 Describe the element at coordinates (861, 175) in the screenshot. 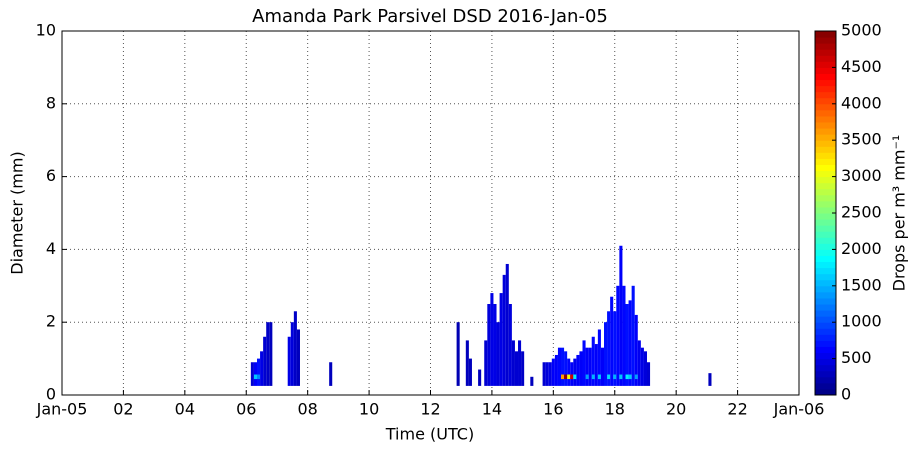

I see `colorbar-tick-label: 3000` at that location.